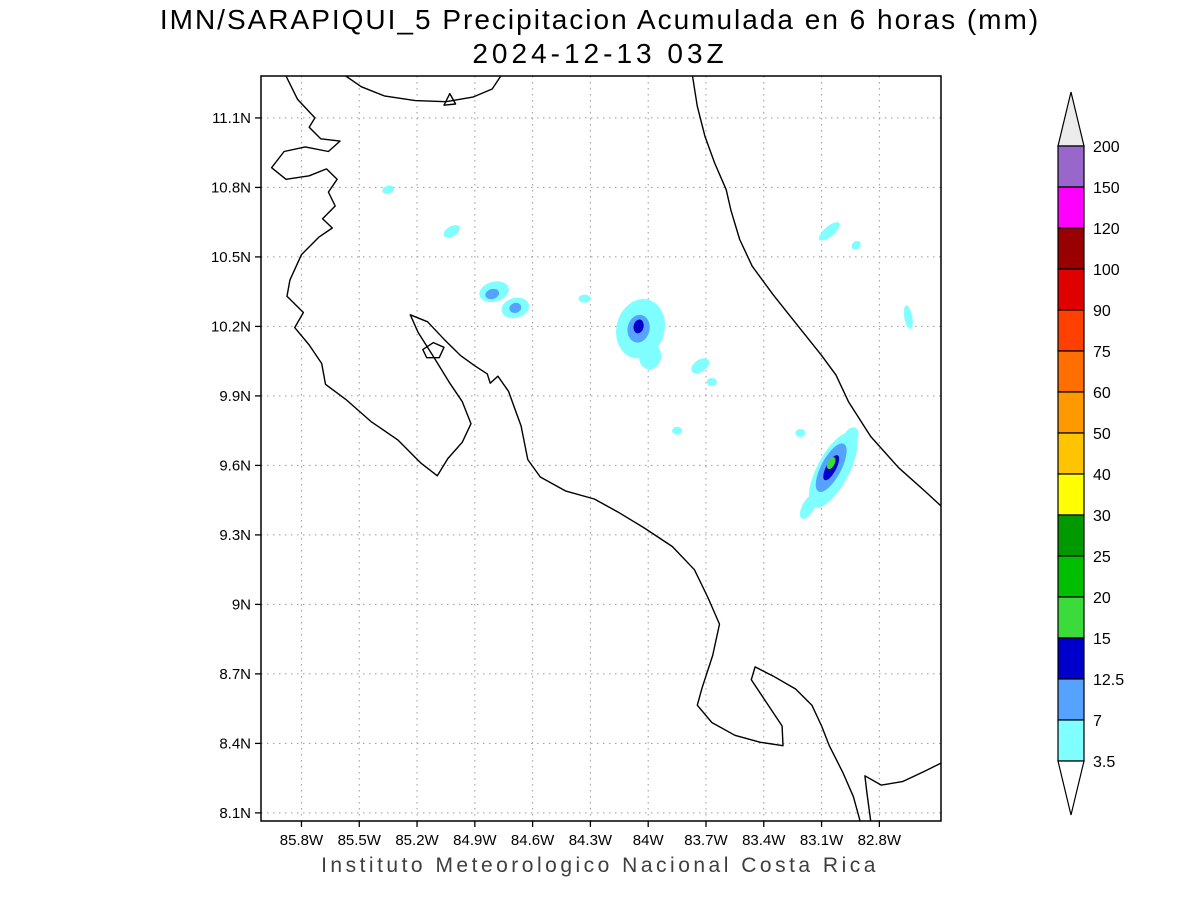  Describe the element at coordinates (231, 187) in the screenshot. I see `lat-tick-label: 10.8N` at that location.